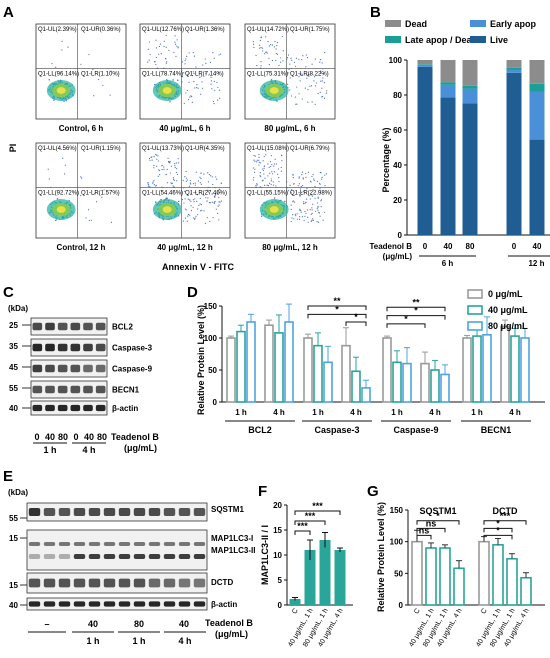  I want to click on blot-e-membrane, so click(117, 583).